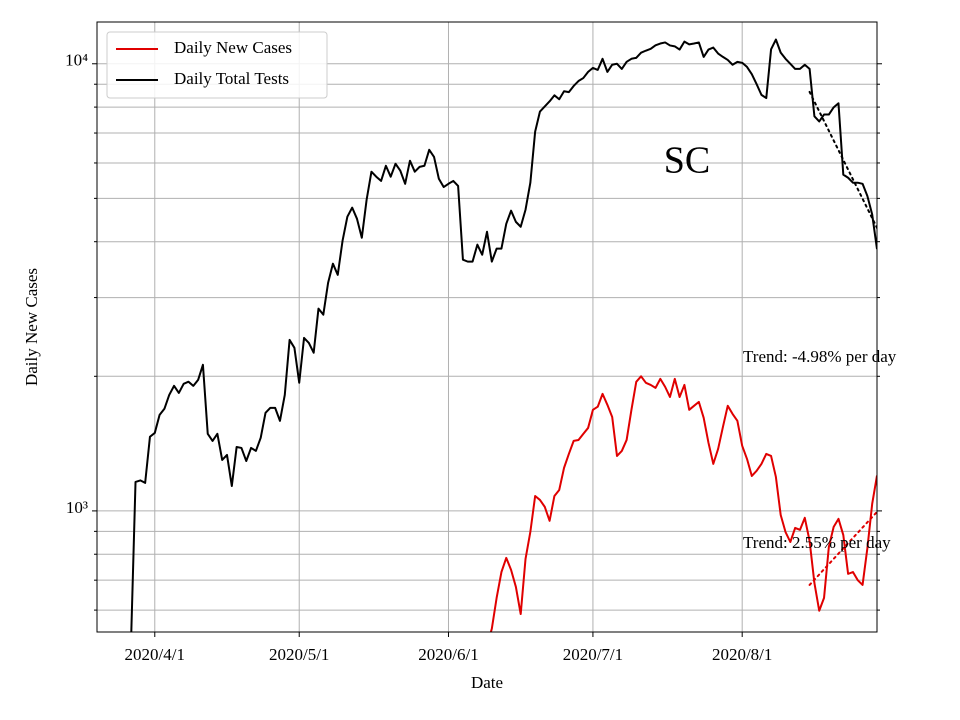 This screenshot has height=720, width=960. What do you see at coordinates (817, 542) in the screenshot?
I see `annotation: Trend: 2.55% per day` at bounding box center [817, 542].